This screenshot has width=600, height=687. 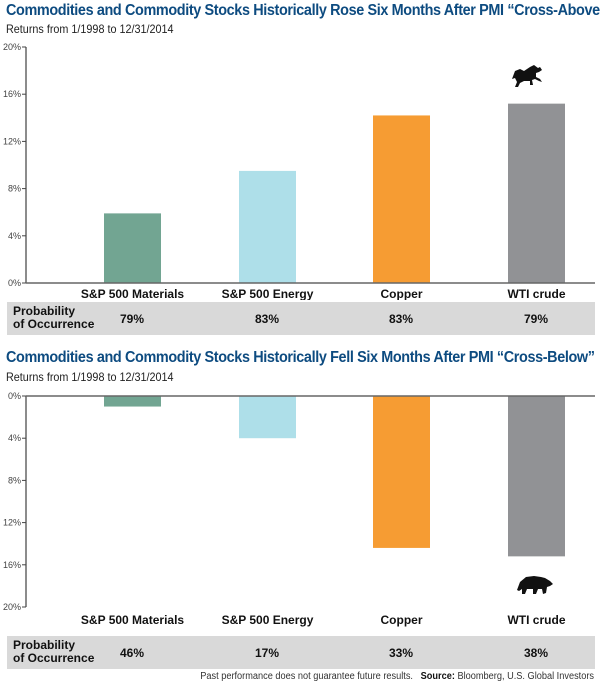 What do you see at coordinates (267, 319) in the screenshot?
I see `chart1-prob-energy: 83%` at bounding box center [267, 319].